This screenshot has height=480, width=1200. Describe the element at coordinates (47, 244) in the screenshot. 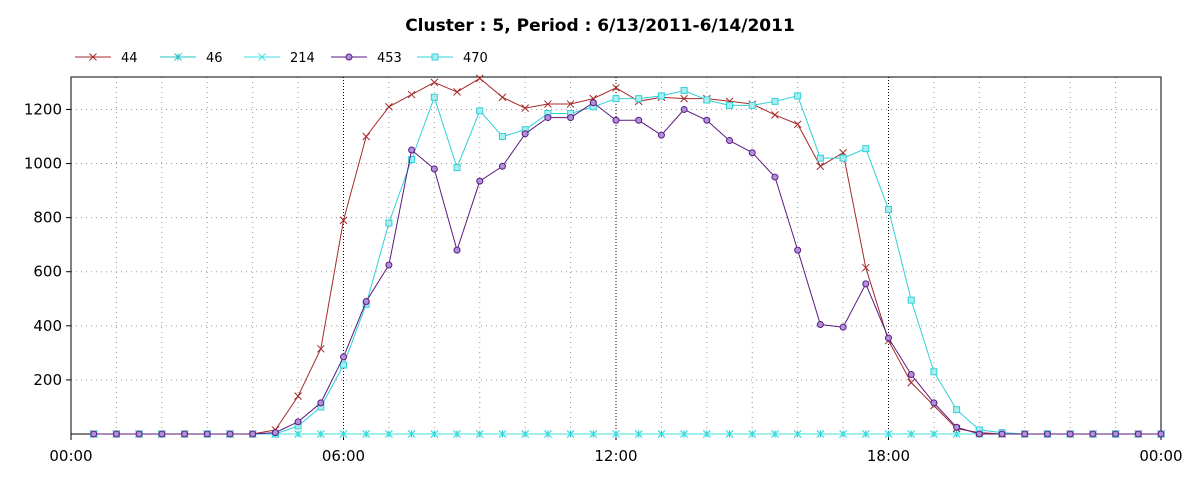

I see `y-axis: 200 400 600 800 1000 1200` at that location.